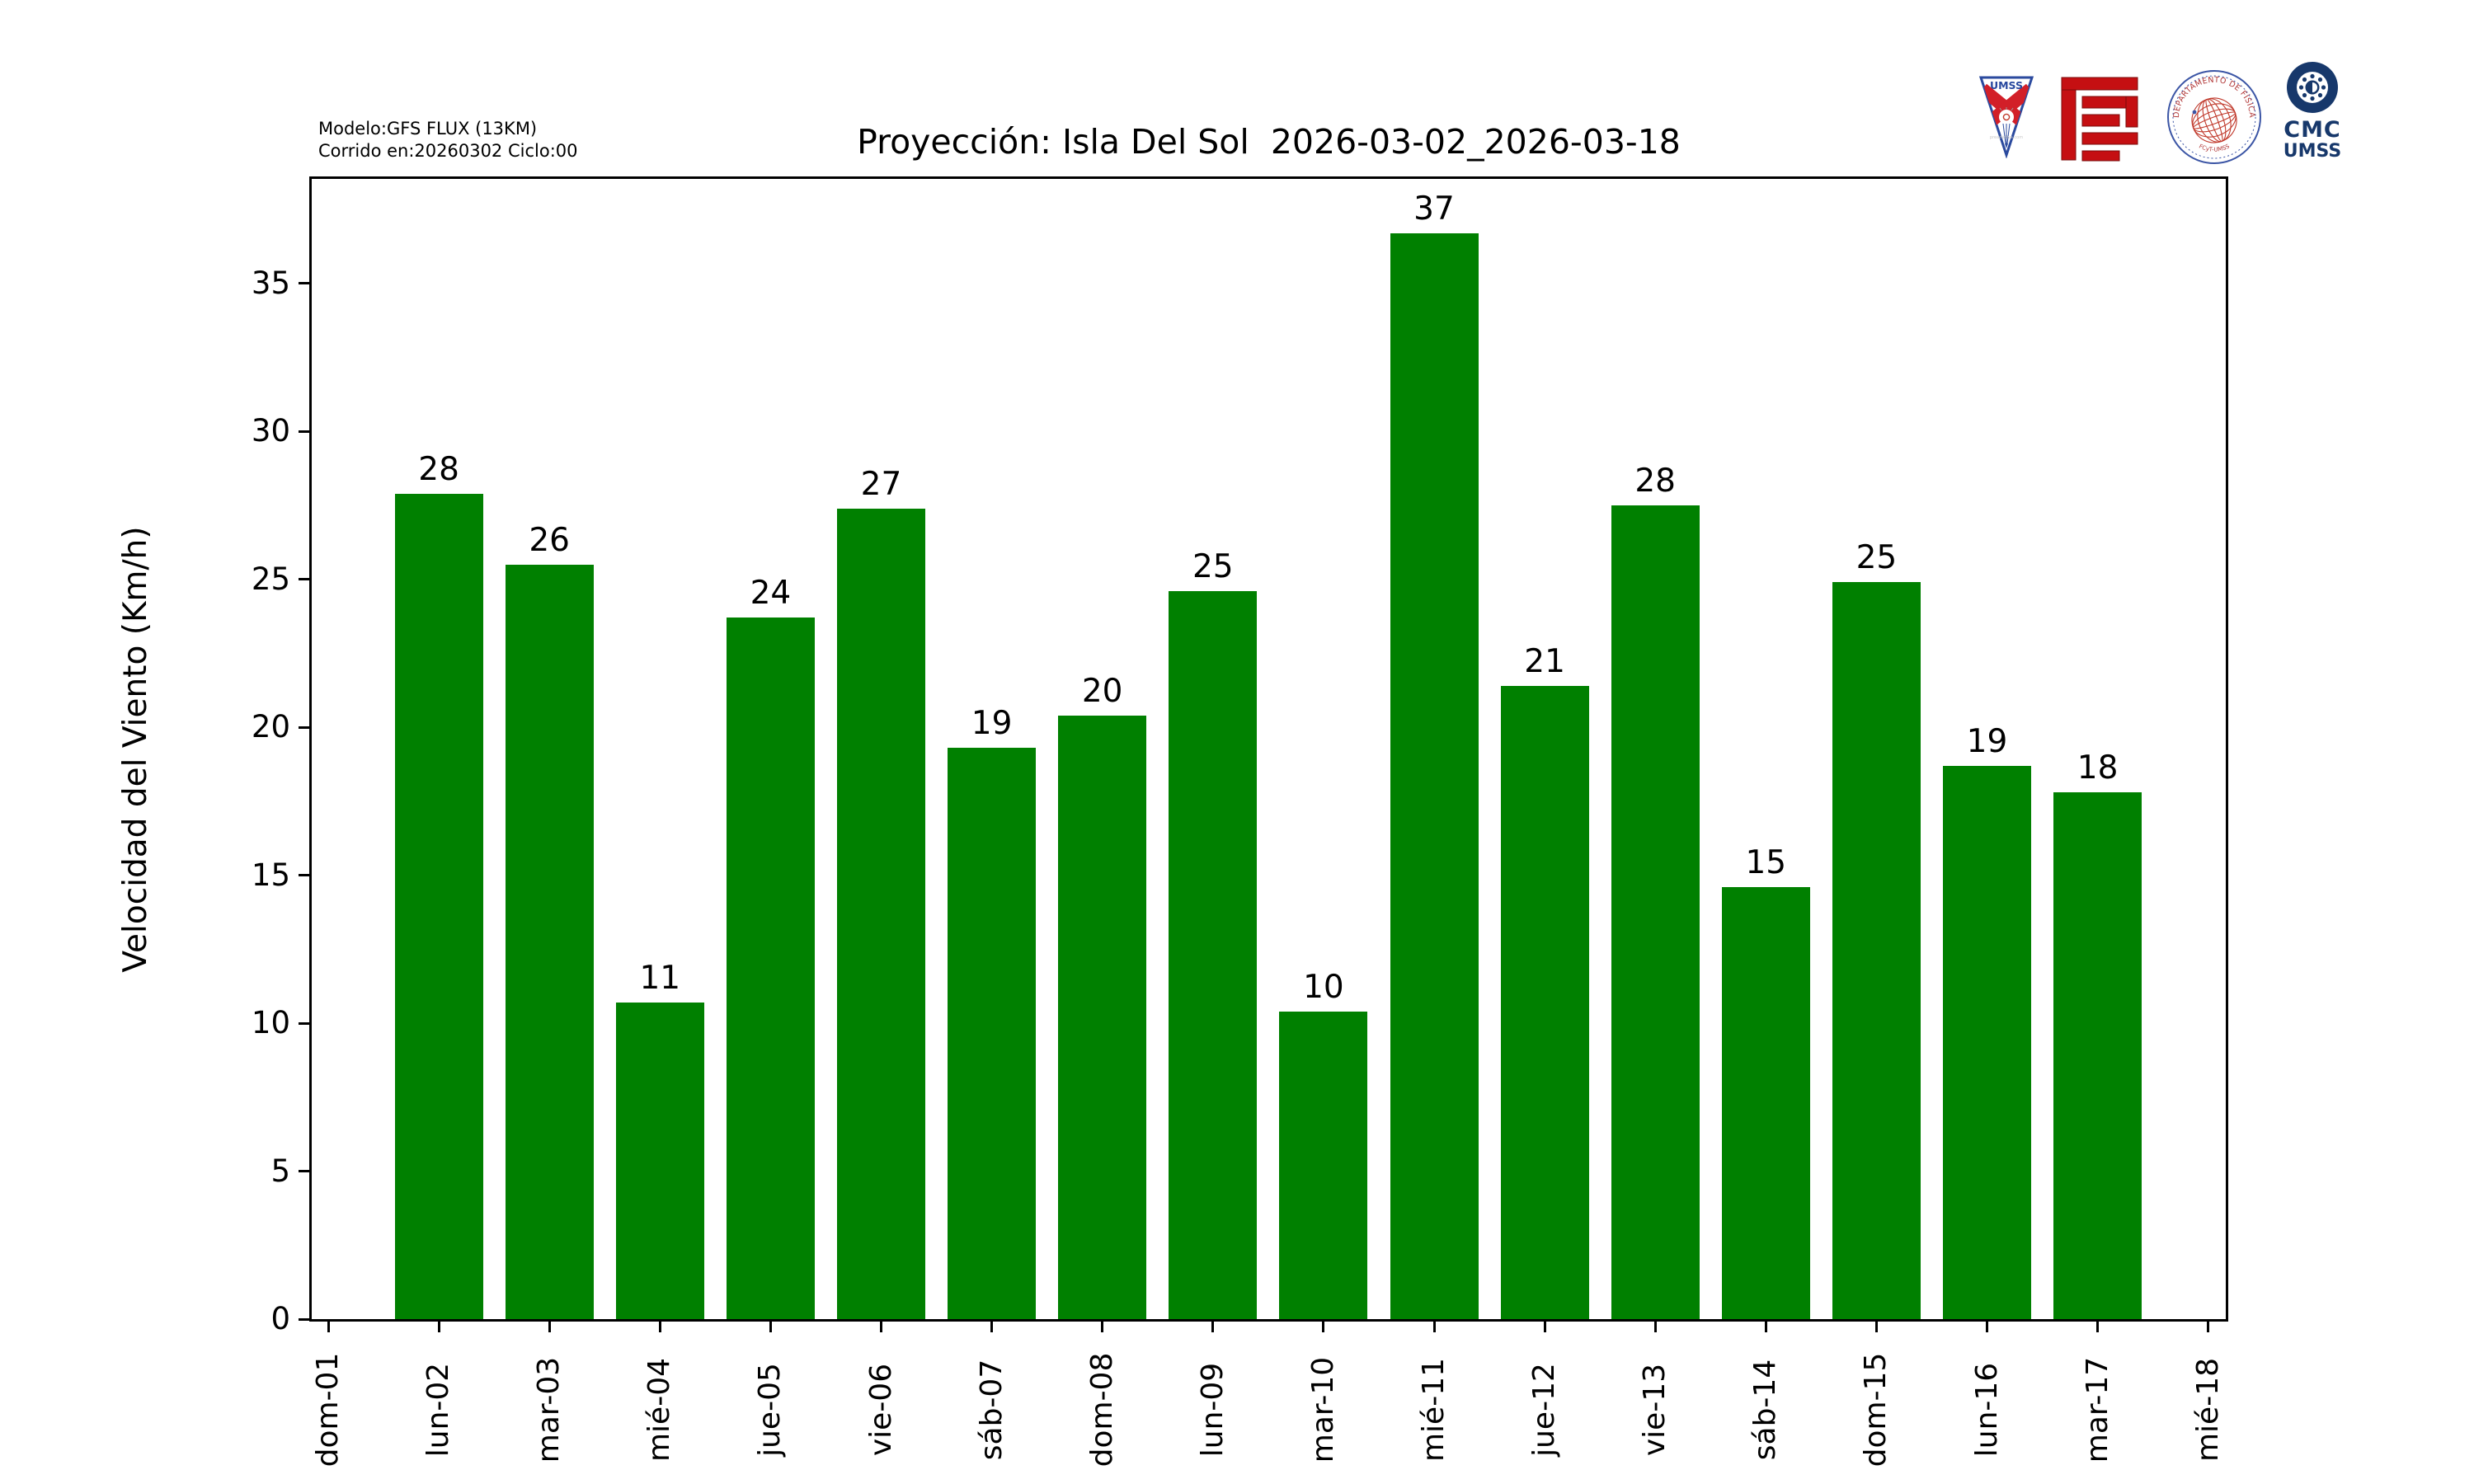 This screenshot has height=1484, width=2474. I want to click on x-tick-label: mar-03, so click(549, 1409).